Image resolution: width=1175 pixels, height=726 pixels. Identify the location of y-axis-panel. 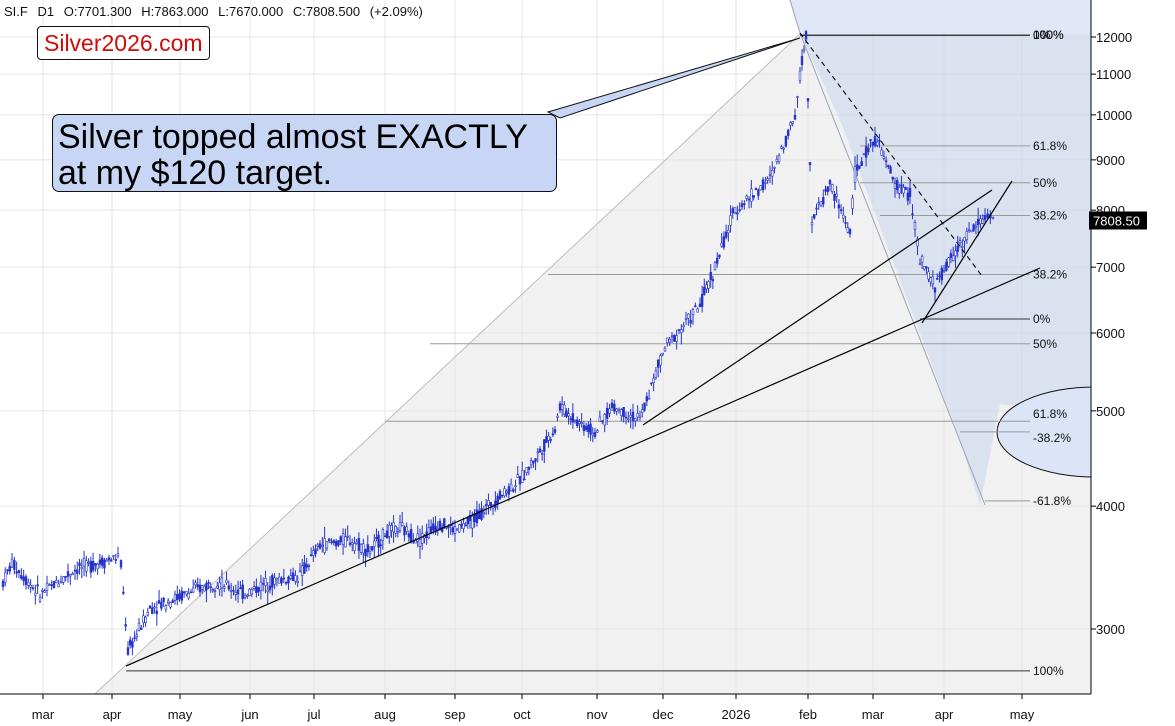
(1133, 363).